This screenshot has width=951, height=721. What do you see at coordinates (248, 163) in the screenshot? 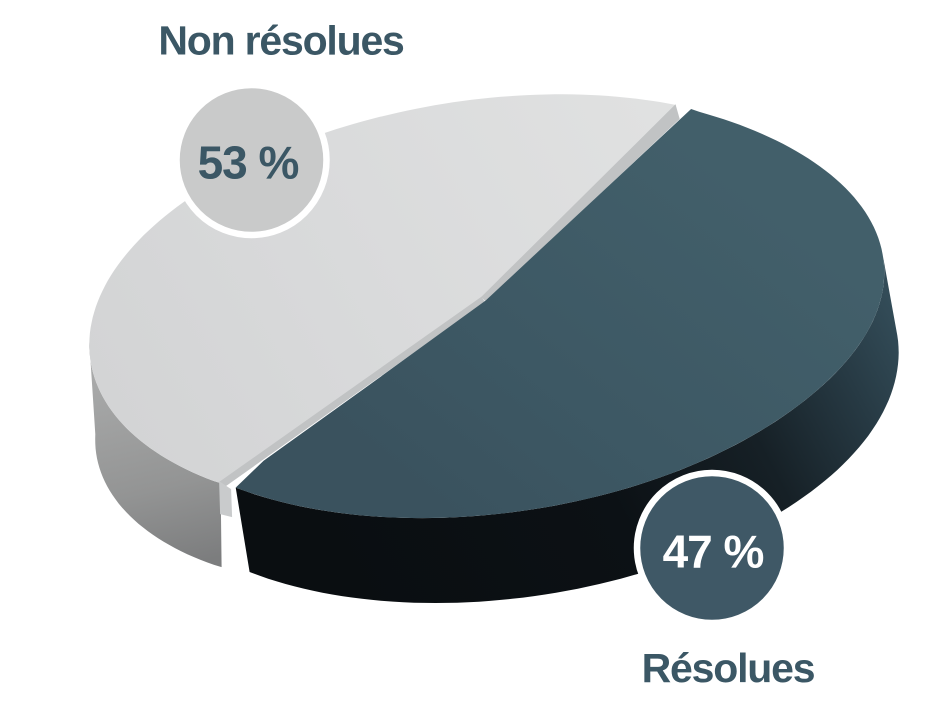
I see `svg-text: 53 %` at bounding box center [248, 163].